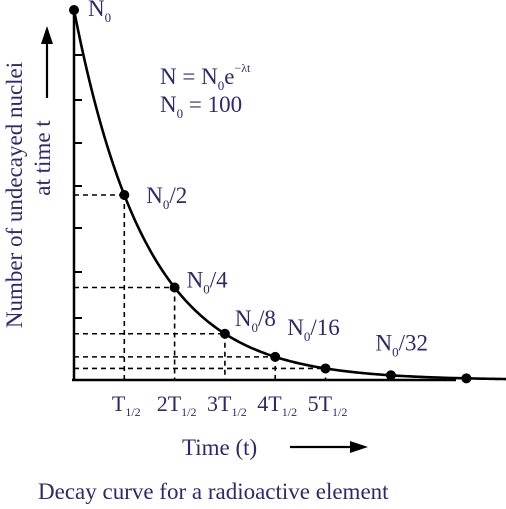  What do you see at coordinates (213, 491) in the screenshot?
I see `caption: Decay curve for a radioactive element` at bounding box center [213, 491].